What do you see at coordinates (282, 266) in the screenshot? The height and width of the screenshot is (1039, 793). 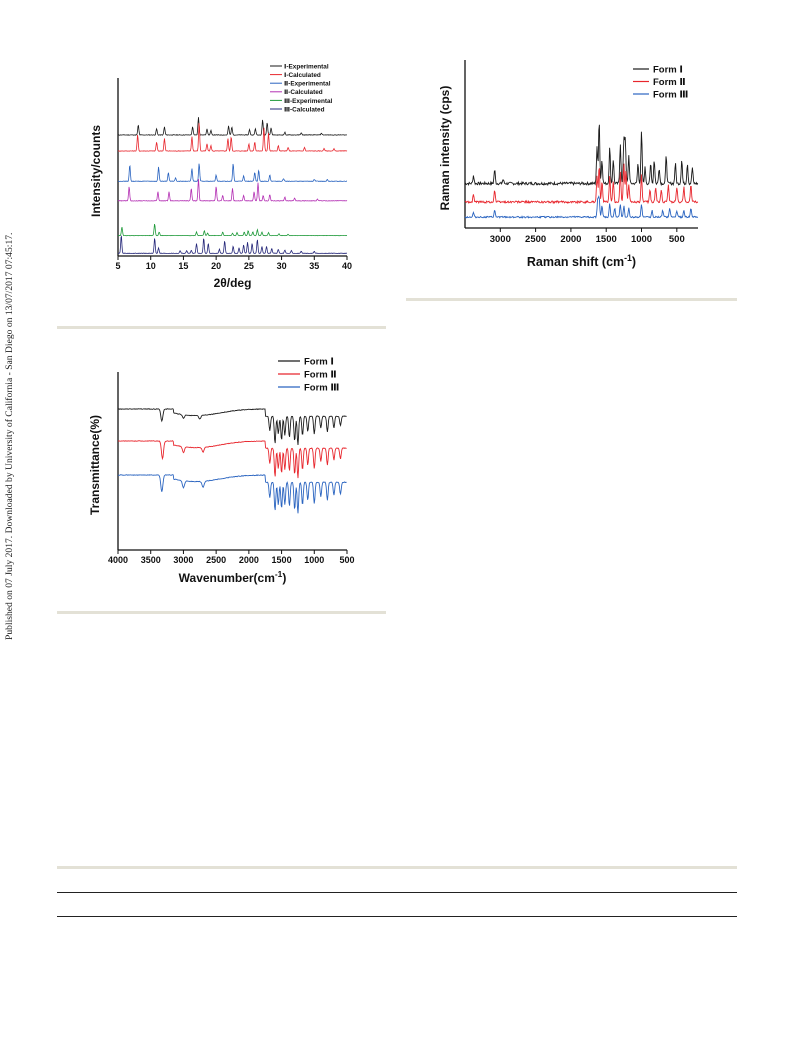 I see `x-tick-label: 30` at bounding box center [282, 266].